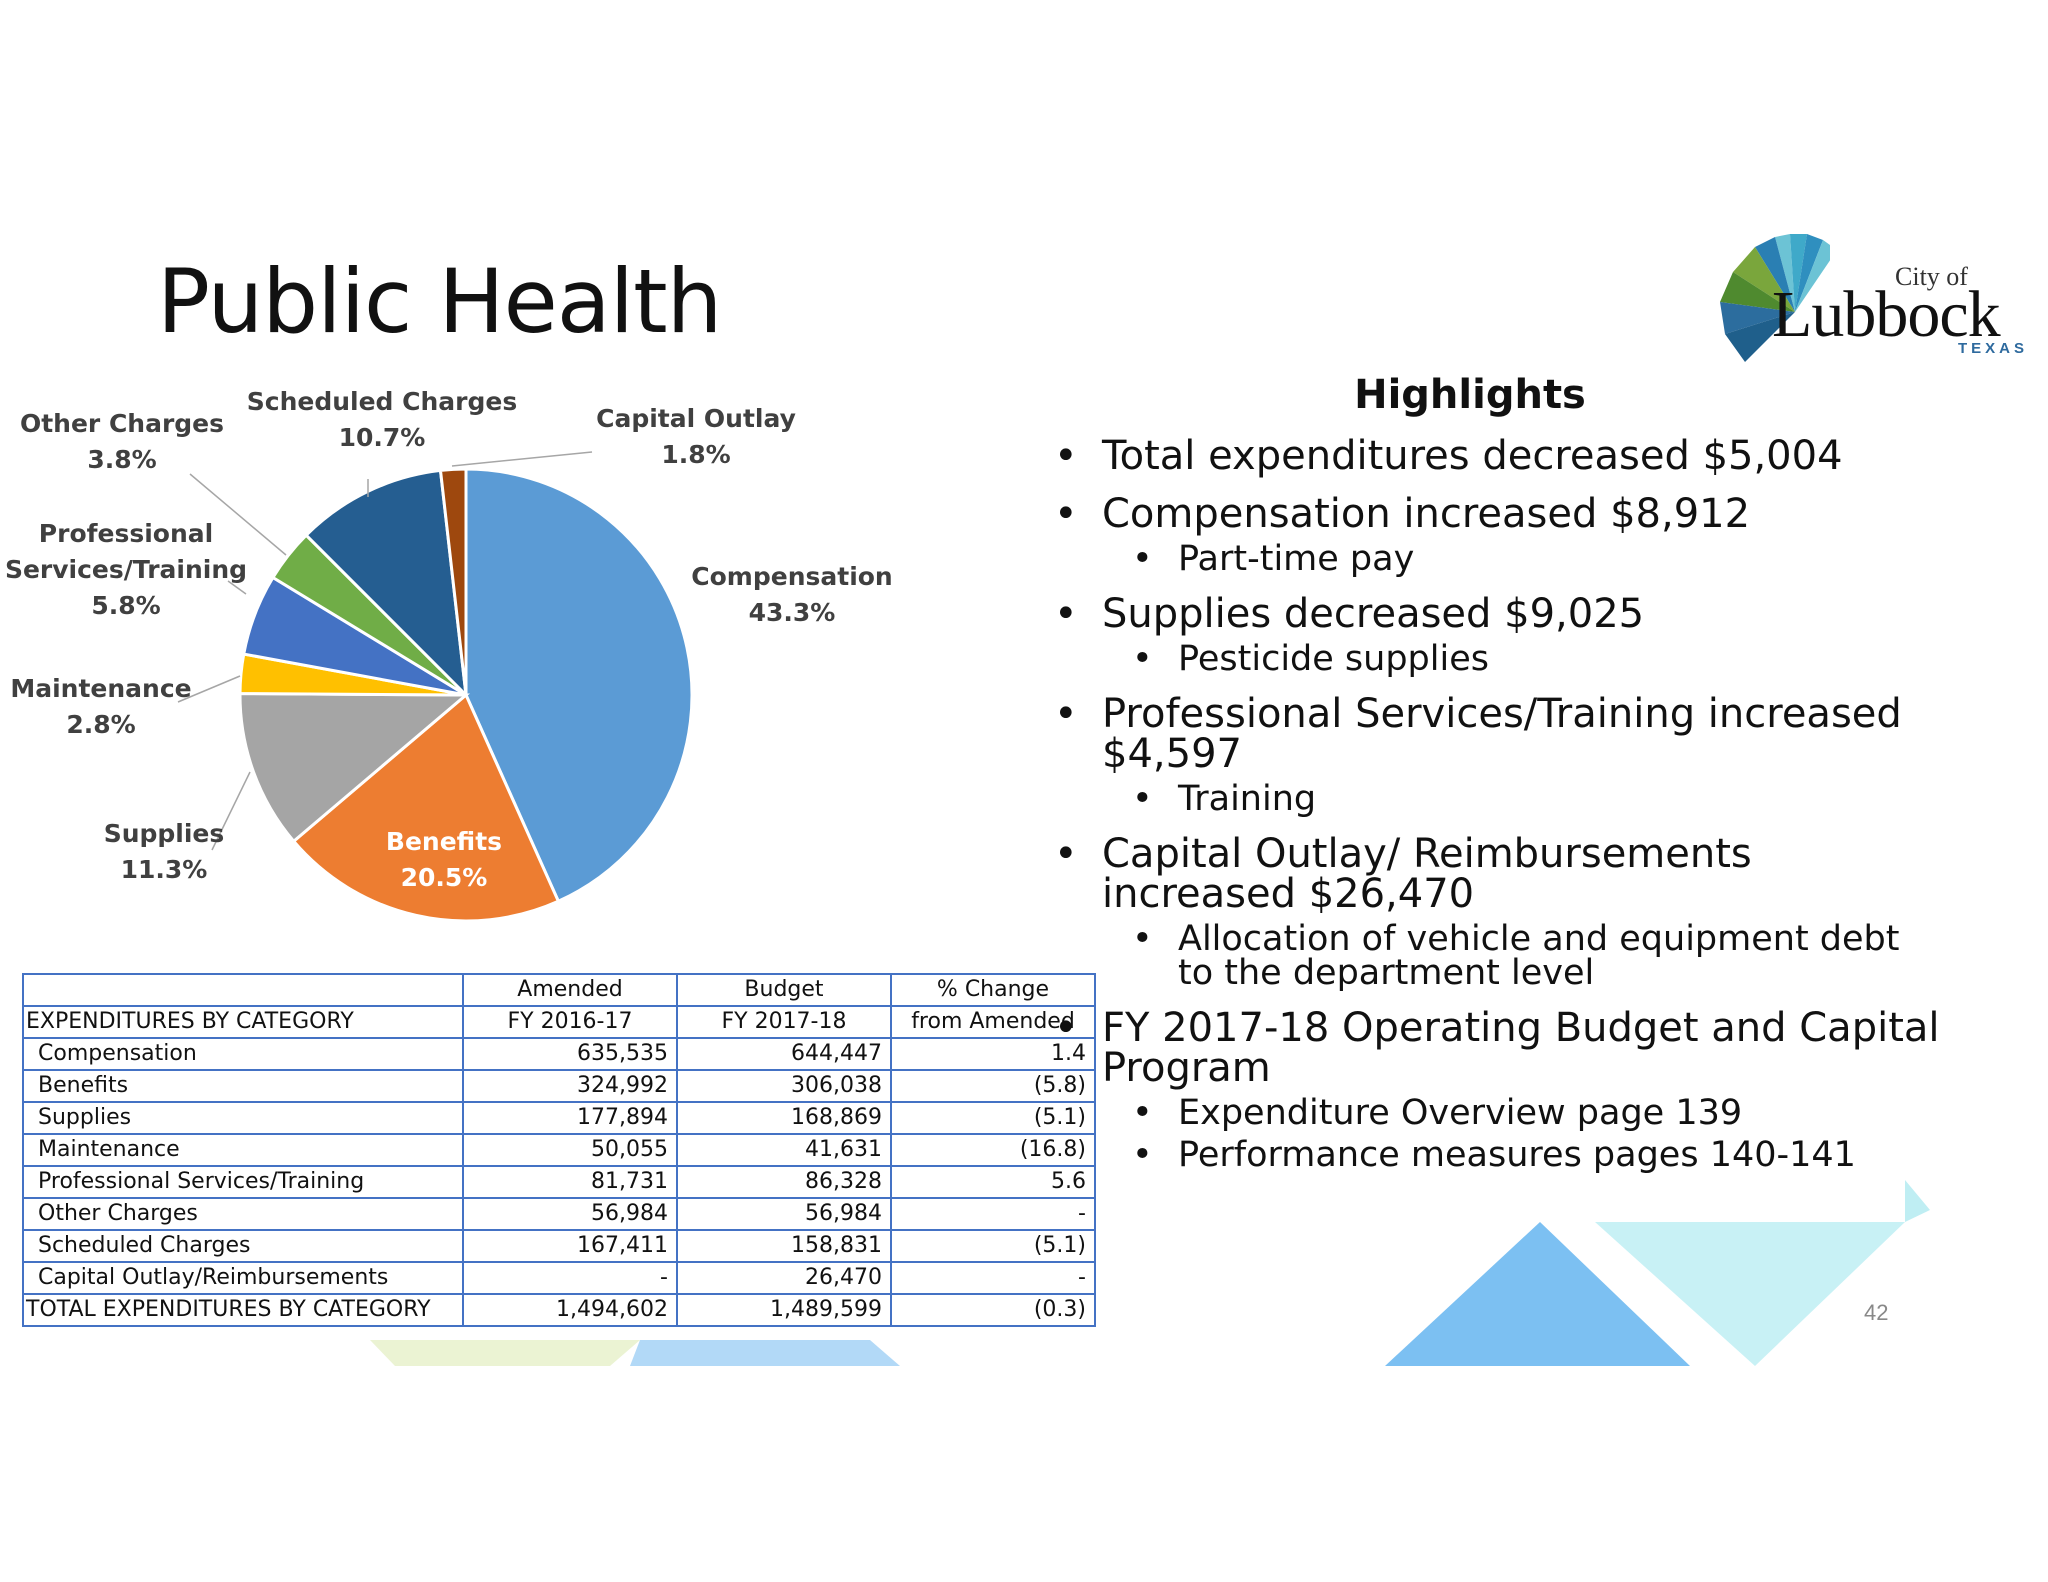 The height and width of the screenshot is (1582, 2048). I want to click on page-title: Public Health, so click(439, 301).